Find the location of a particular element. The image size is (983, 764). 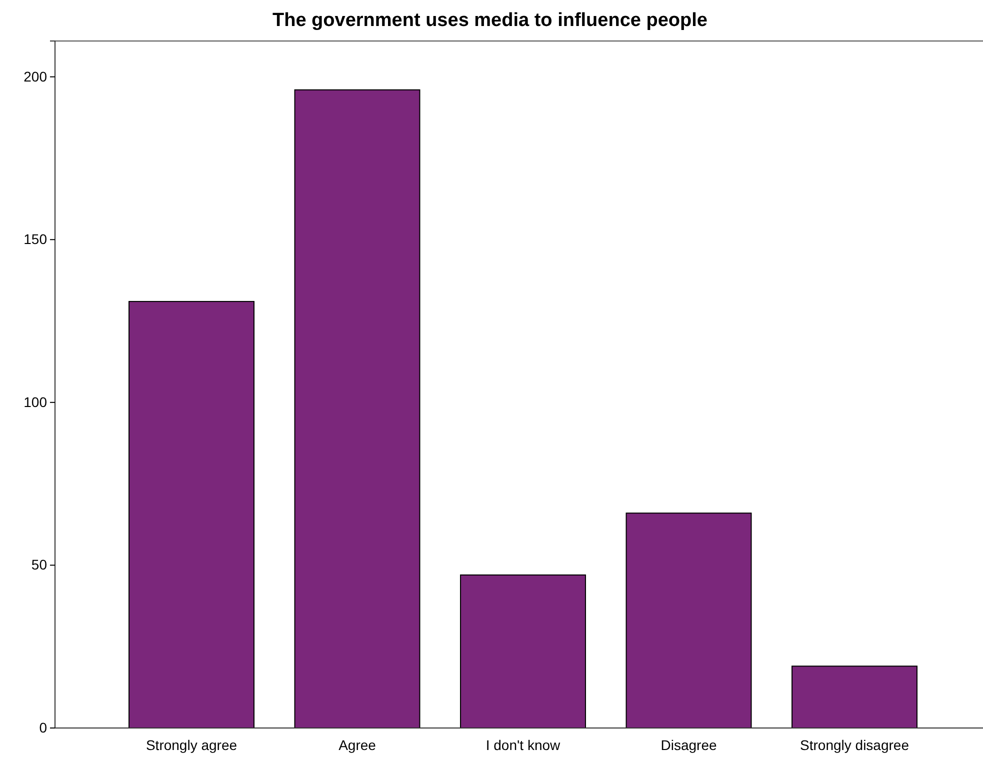

y-tick-label: 100 is located at coordinates (36, 402).